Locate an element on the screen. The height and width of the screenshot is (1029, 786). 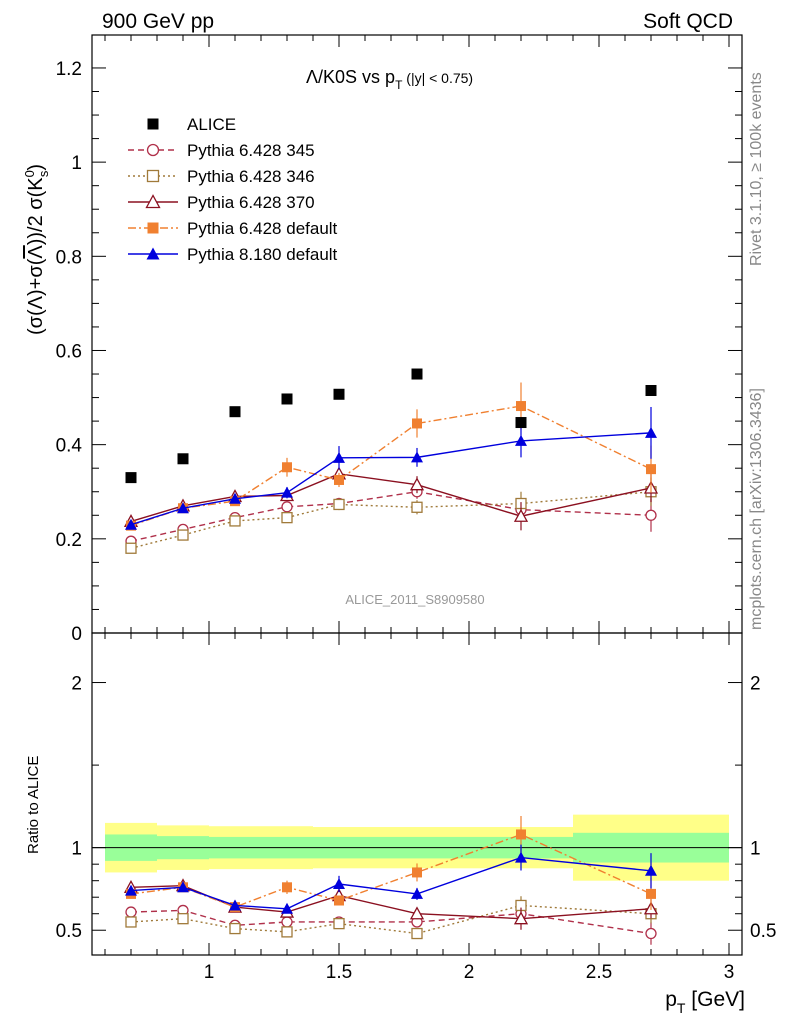
legend-label-pythia-8-180-default: Pythia 8.180 default is located at coordinates (262, 254).